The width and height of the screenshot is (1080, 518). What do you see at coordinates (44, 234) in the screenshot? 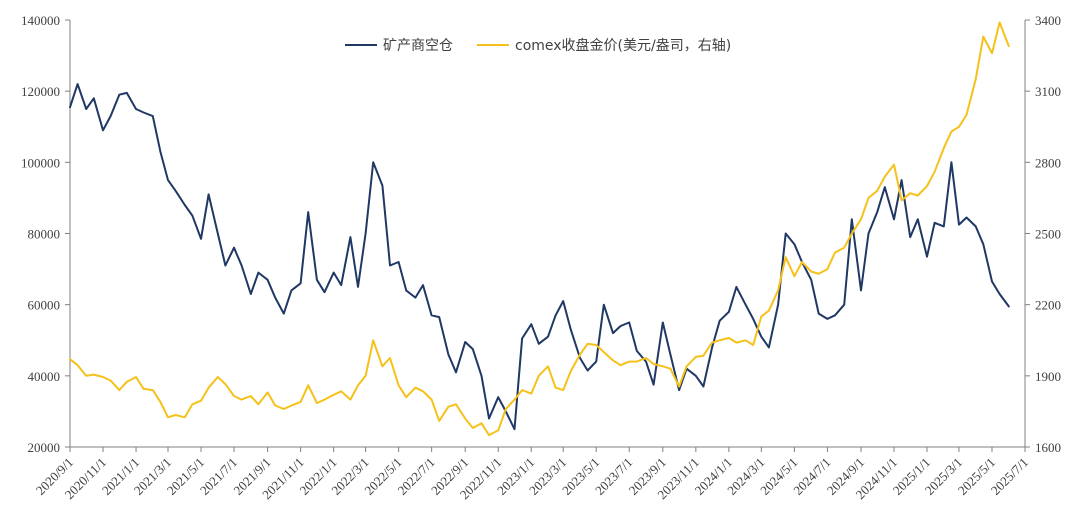
I see `y-left-tick-label: 80000` at bounding box center [44, 234].